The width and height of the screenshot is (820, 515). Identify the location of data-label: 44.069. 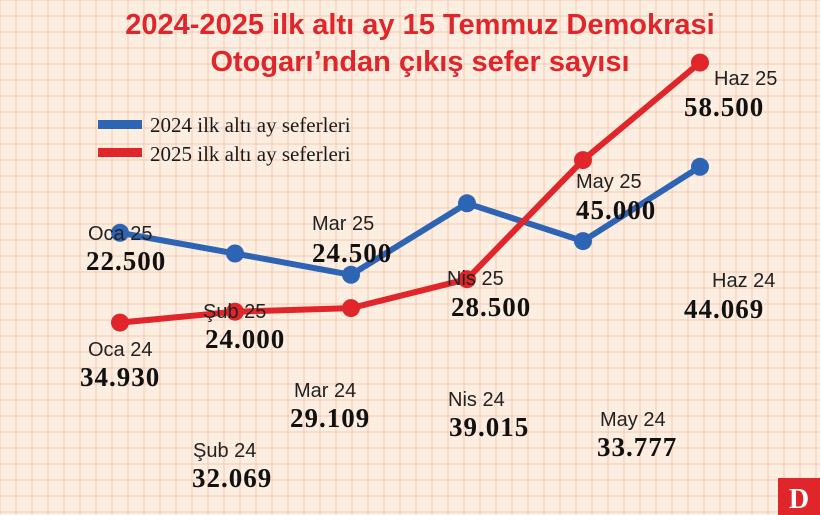
(724, 309).